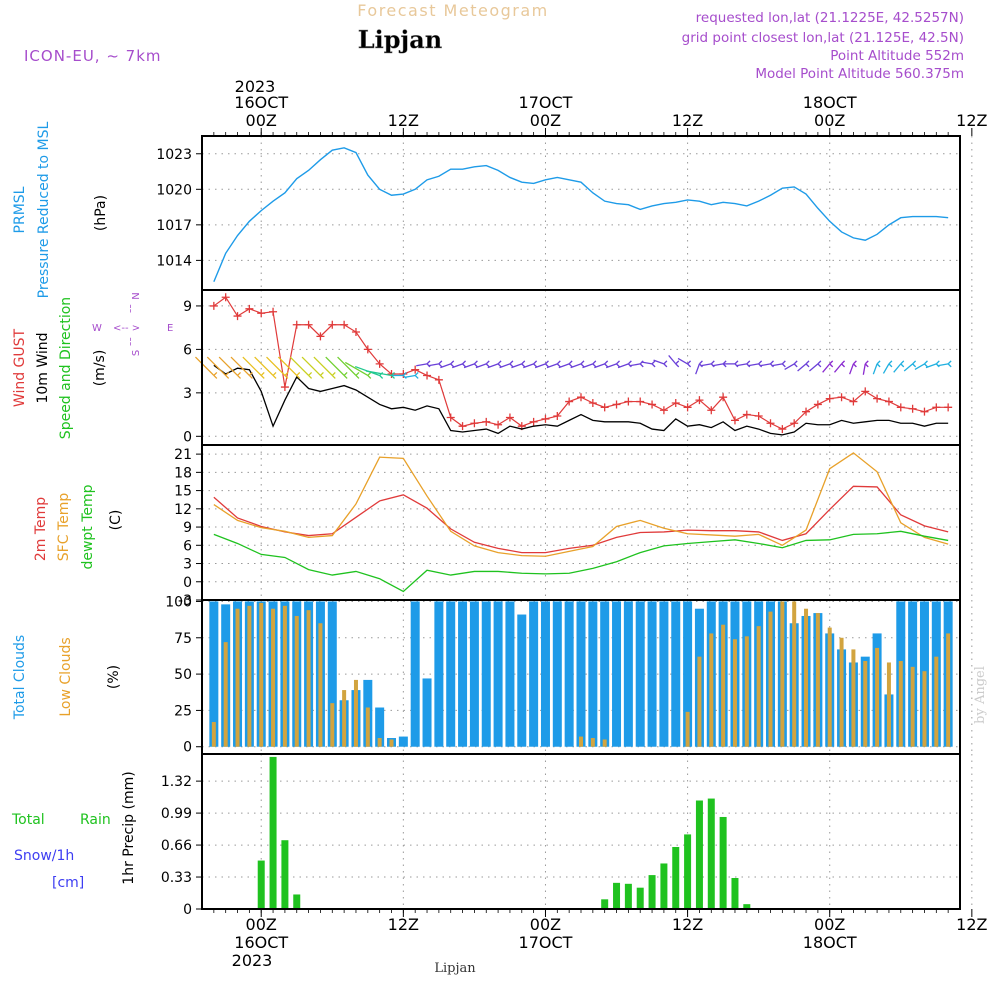 The width and height of the screenshot is (1000, 1000). Describe the element at coordinates (578, 367) in the screenshot. I see `wind-panel: 0 3 6 9` at that location.